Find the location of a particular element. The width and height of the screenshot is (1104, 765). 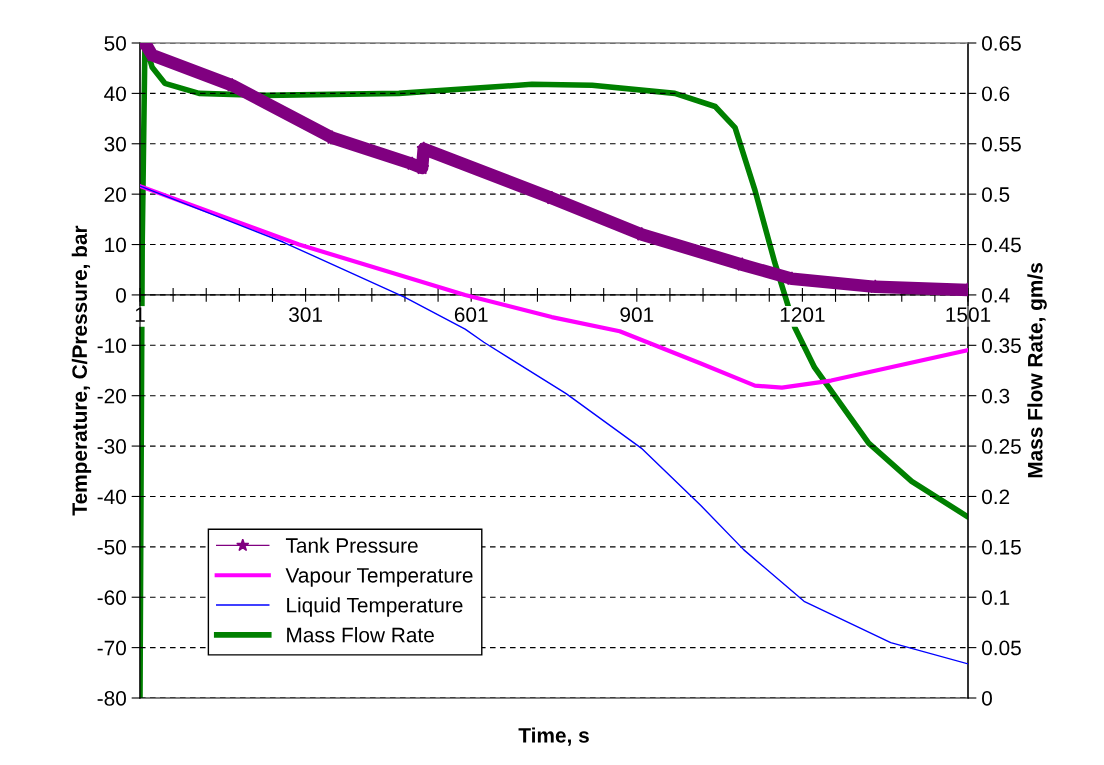

x-tick-label: 1201 is located at coordinates (802, 315).